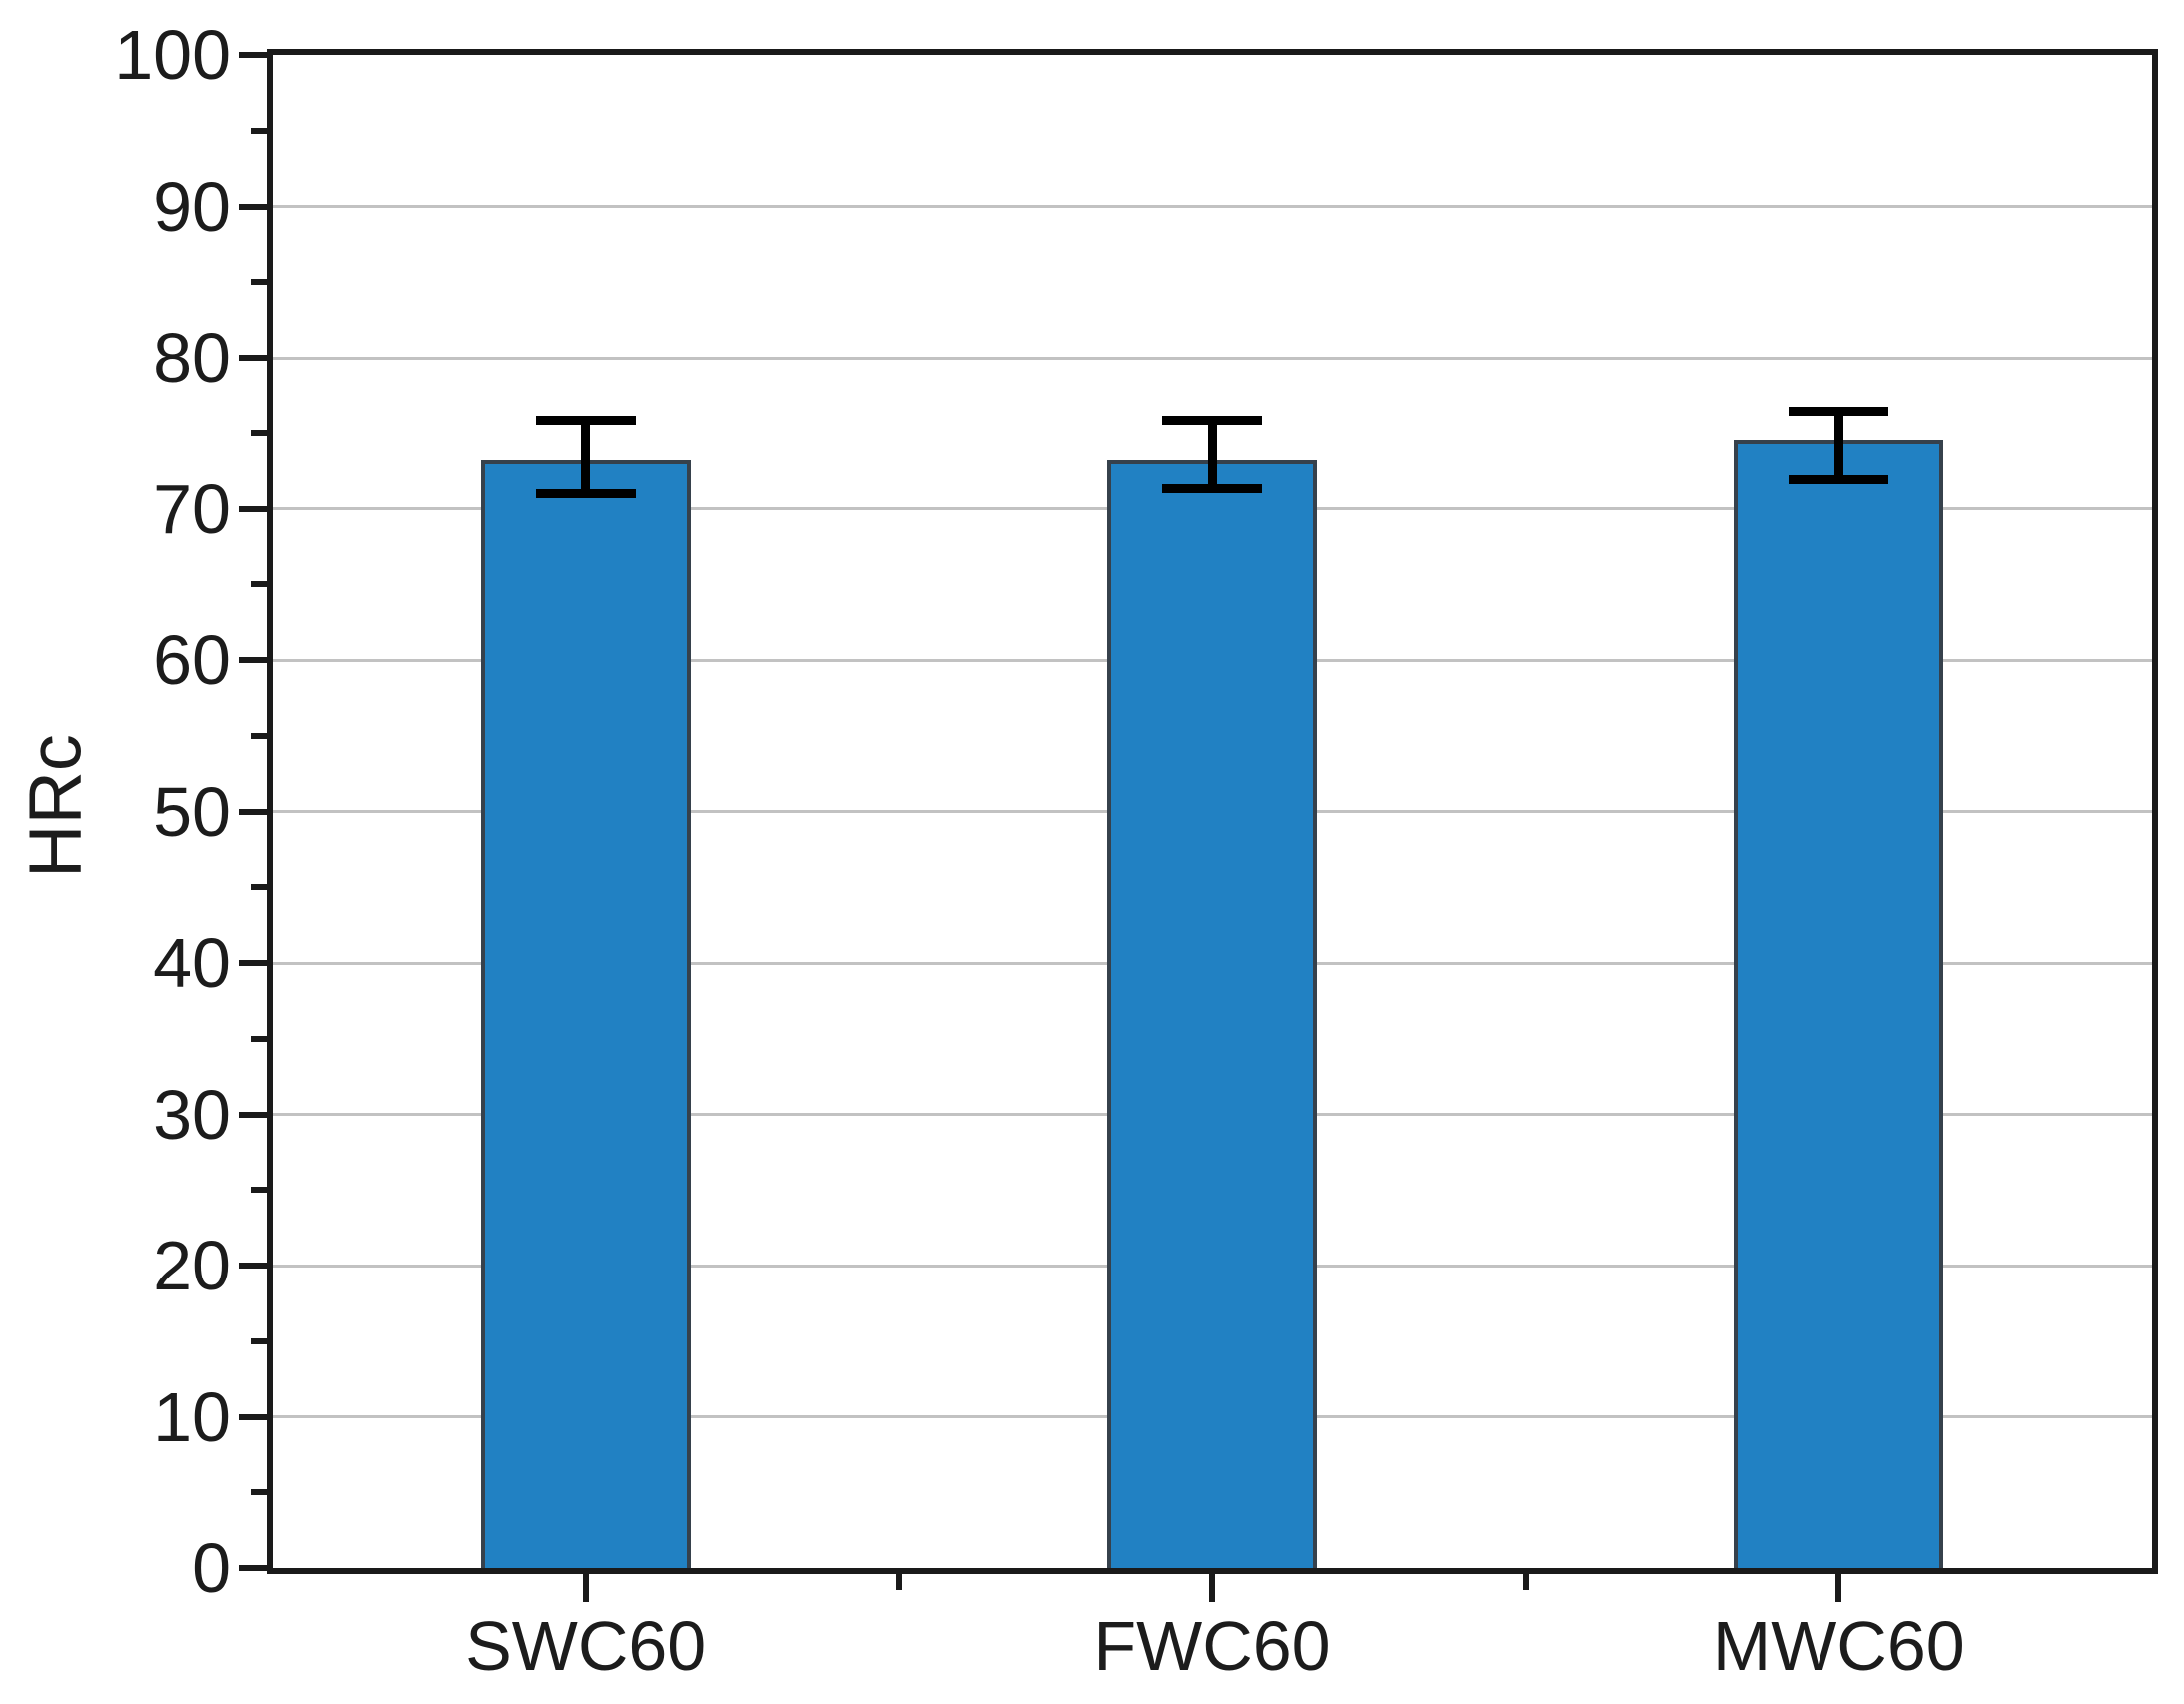 This screenshot has width=2184, height=1704. What do you see at coordinates (192, 660) in the screenshot?
I see `y-tick-label-60: 60` at bounding box center [192, 660].